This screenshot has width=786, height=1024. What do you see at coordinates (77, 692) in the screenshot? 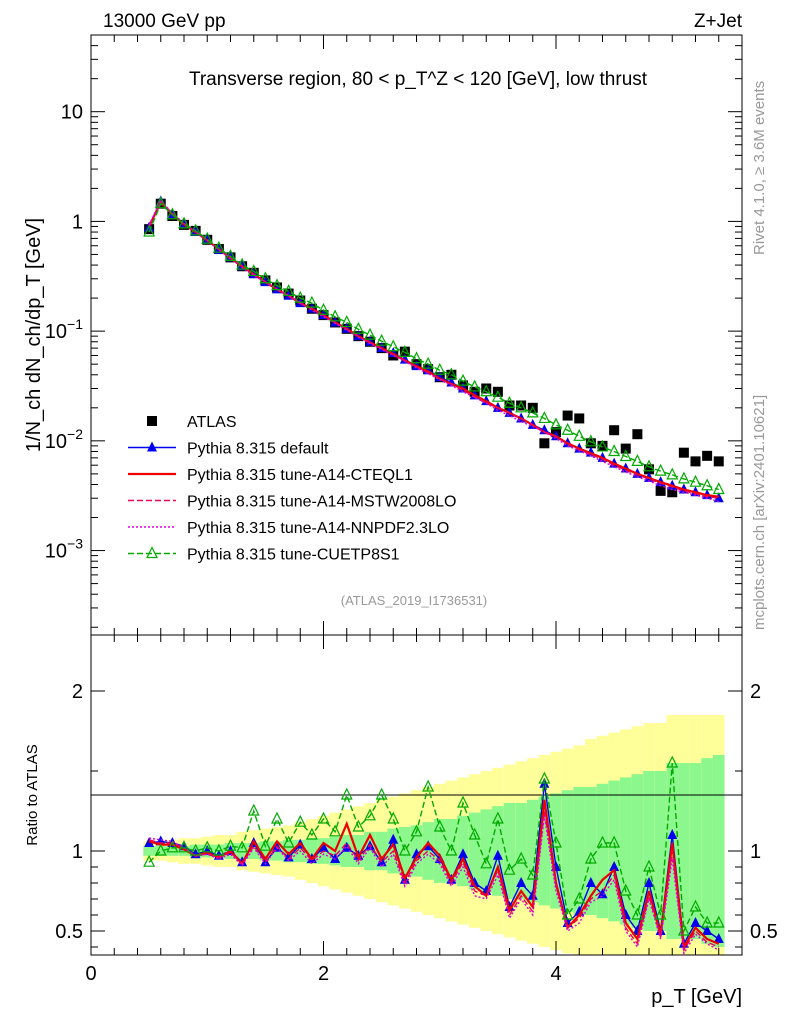
I see `ratio-y-tick-label: 2` at bounding box center [77, 692].